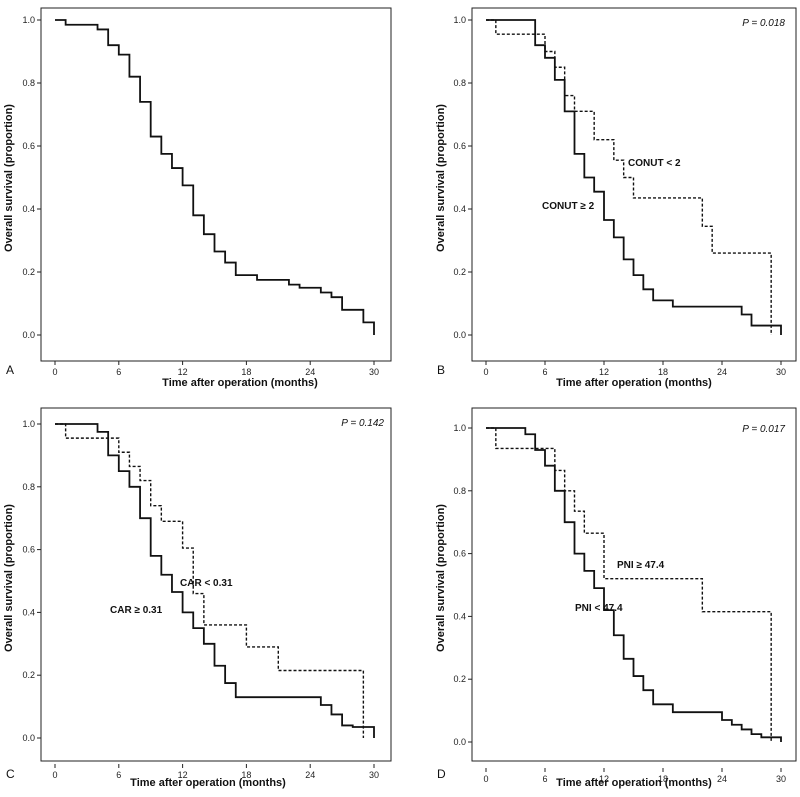  What do you see at coordinates (654, 163) in the screenshot?
I see `group-label-conut-low: CONUT < 2` at bounding box center [654, 163].